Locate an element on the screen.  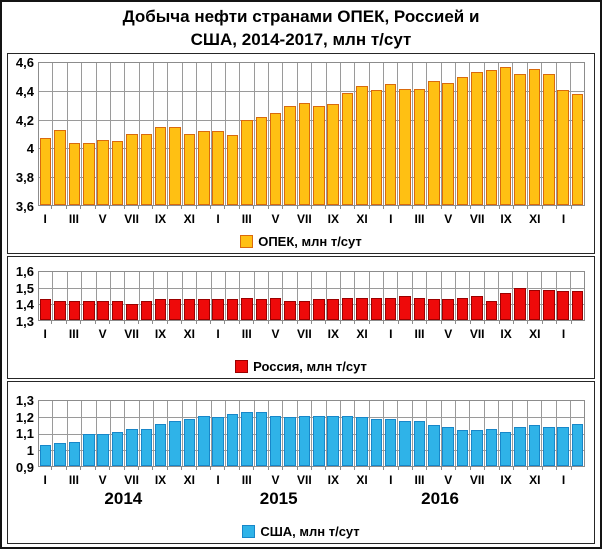
russia-plot-area is located at coordinates (311, 296).